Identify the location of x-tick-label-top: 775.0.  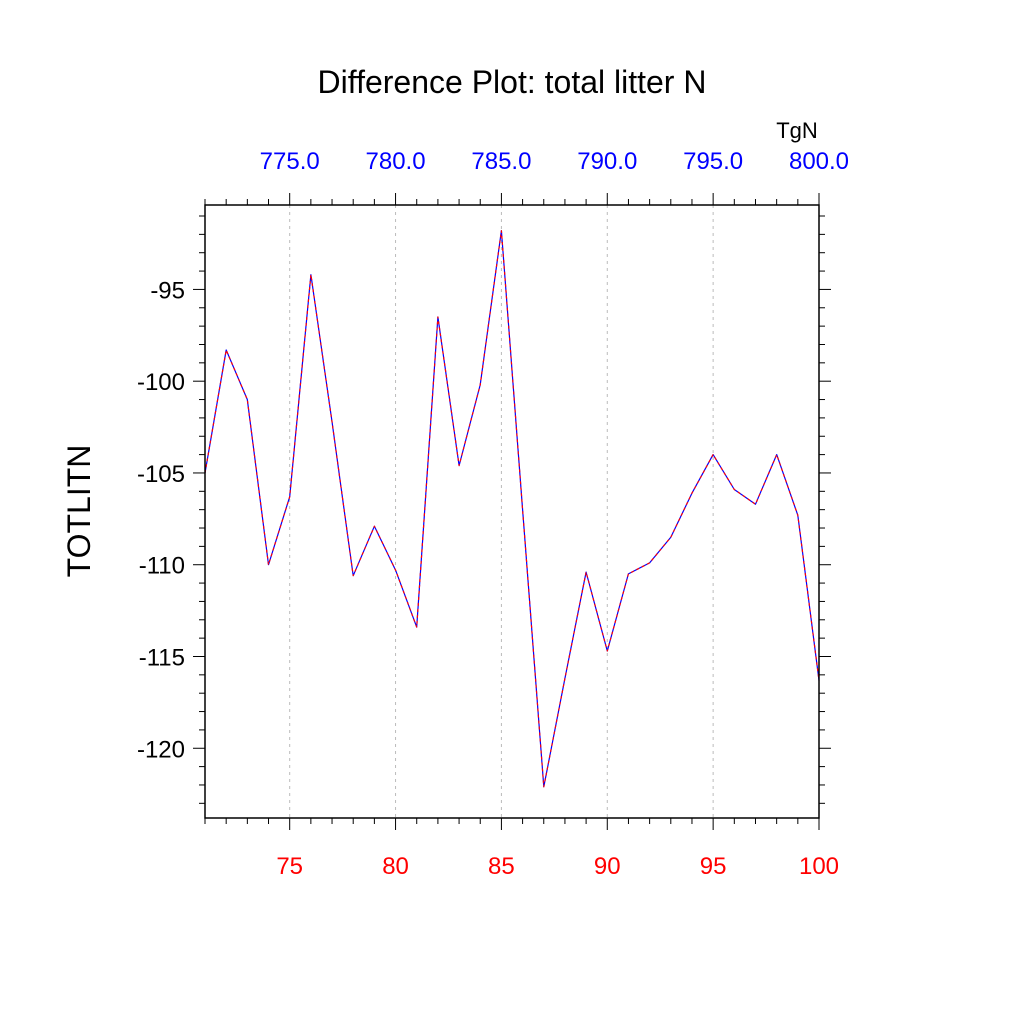
(290, 161).